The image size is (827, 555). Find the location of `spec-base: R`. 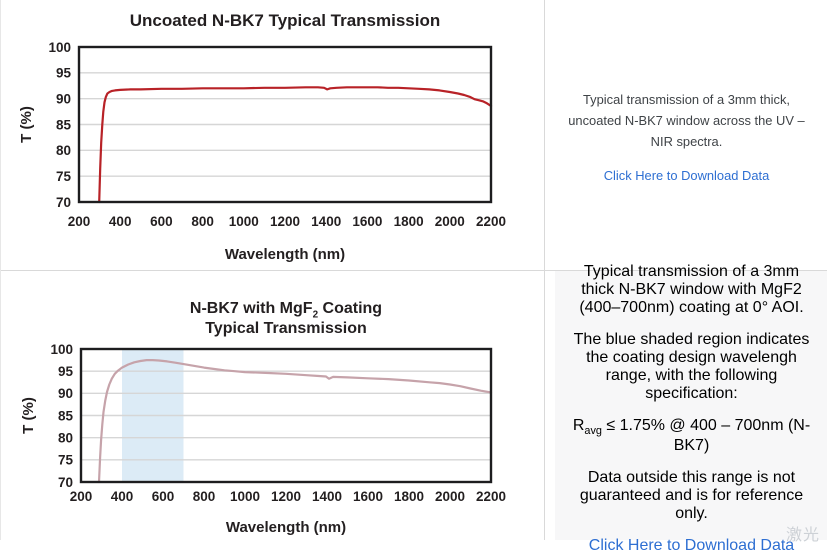

spec-base: R is located at coordinates (578, 425).